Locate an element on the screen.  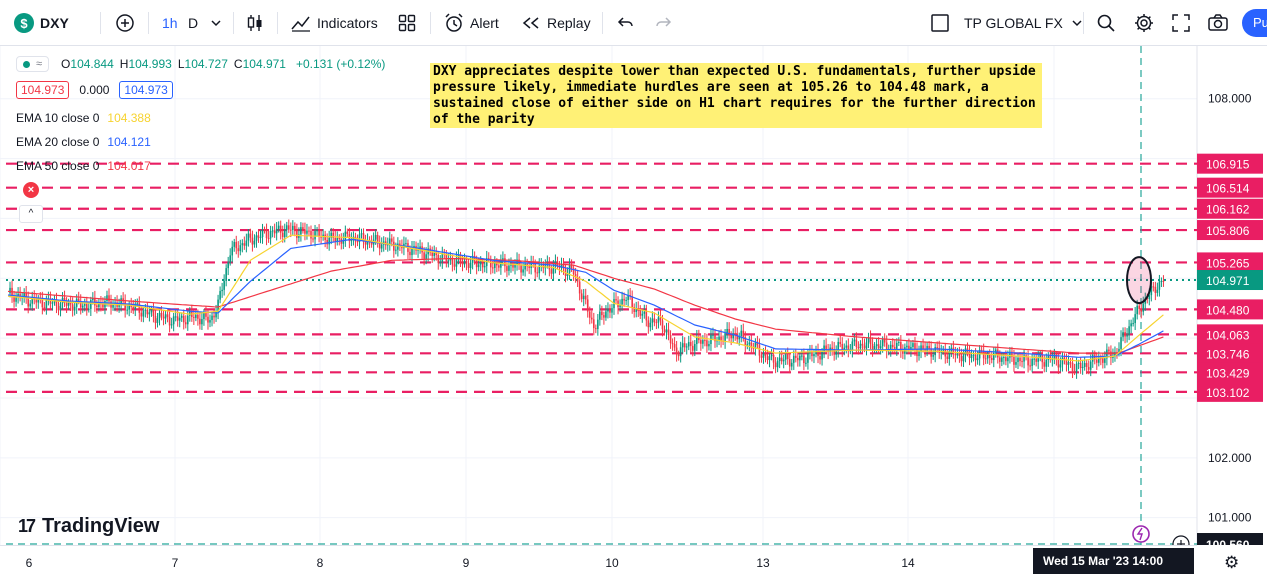
undo-button is located at coordinates (626, 23).